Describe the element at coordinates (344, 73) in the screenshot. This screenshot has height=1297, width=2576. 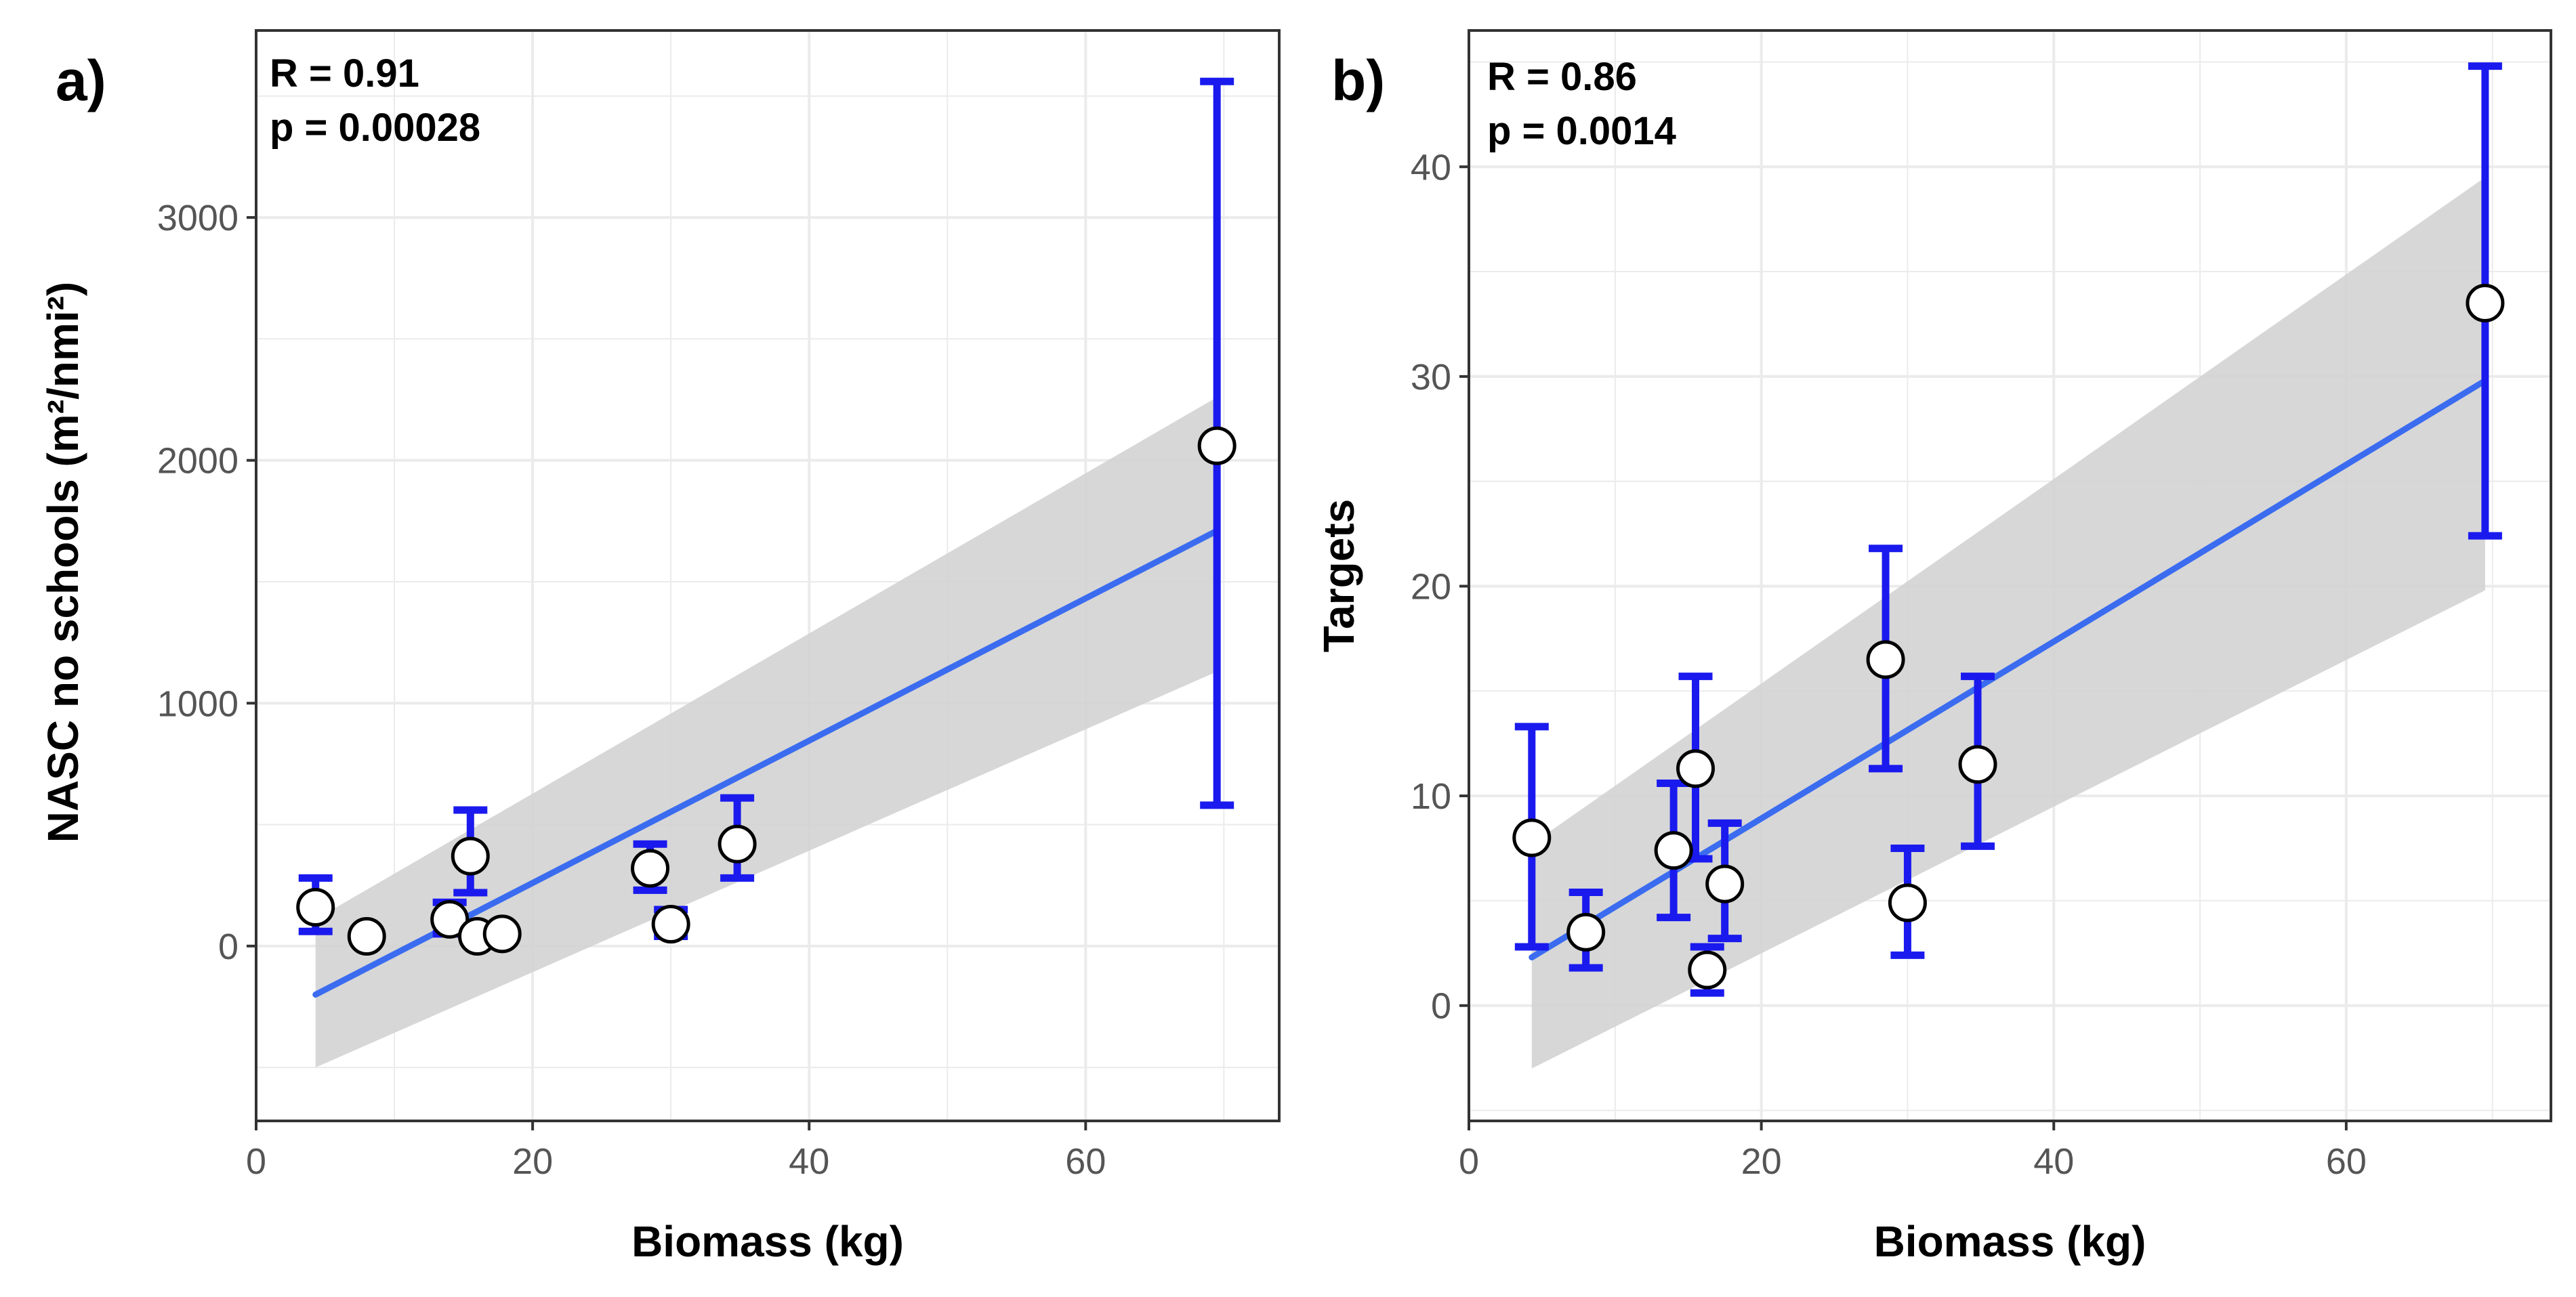
I see `correlation-coefficient: R = 0.91` at that location.